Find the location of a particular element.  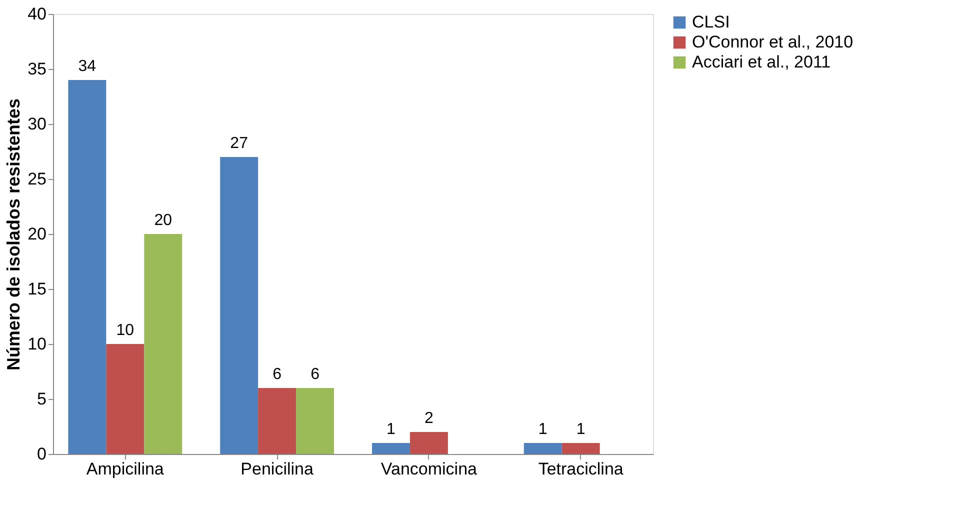

data-label: 27 is located at coordinates (239, 143).